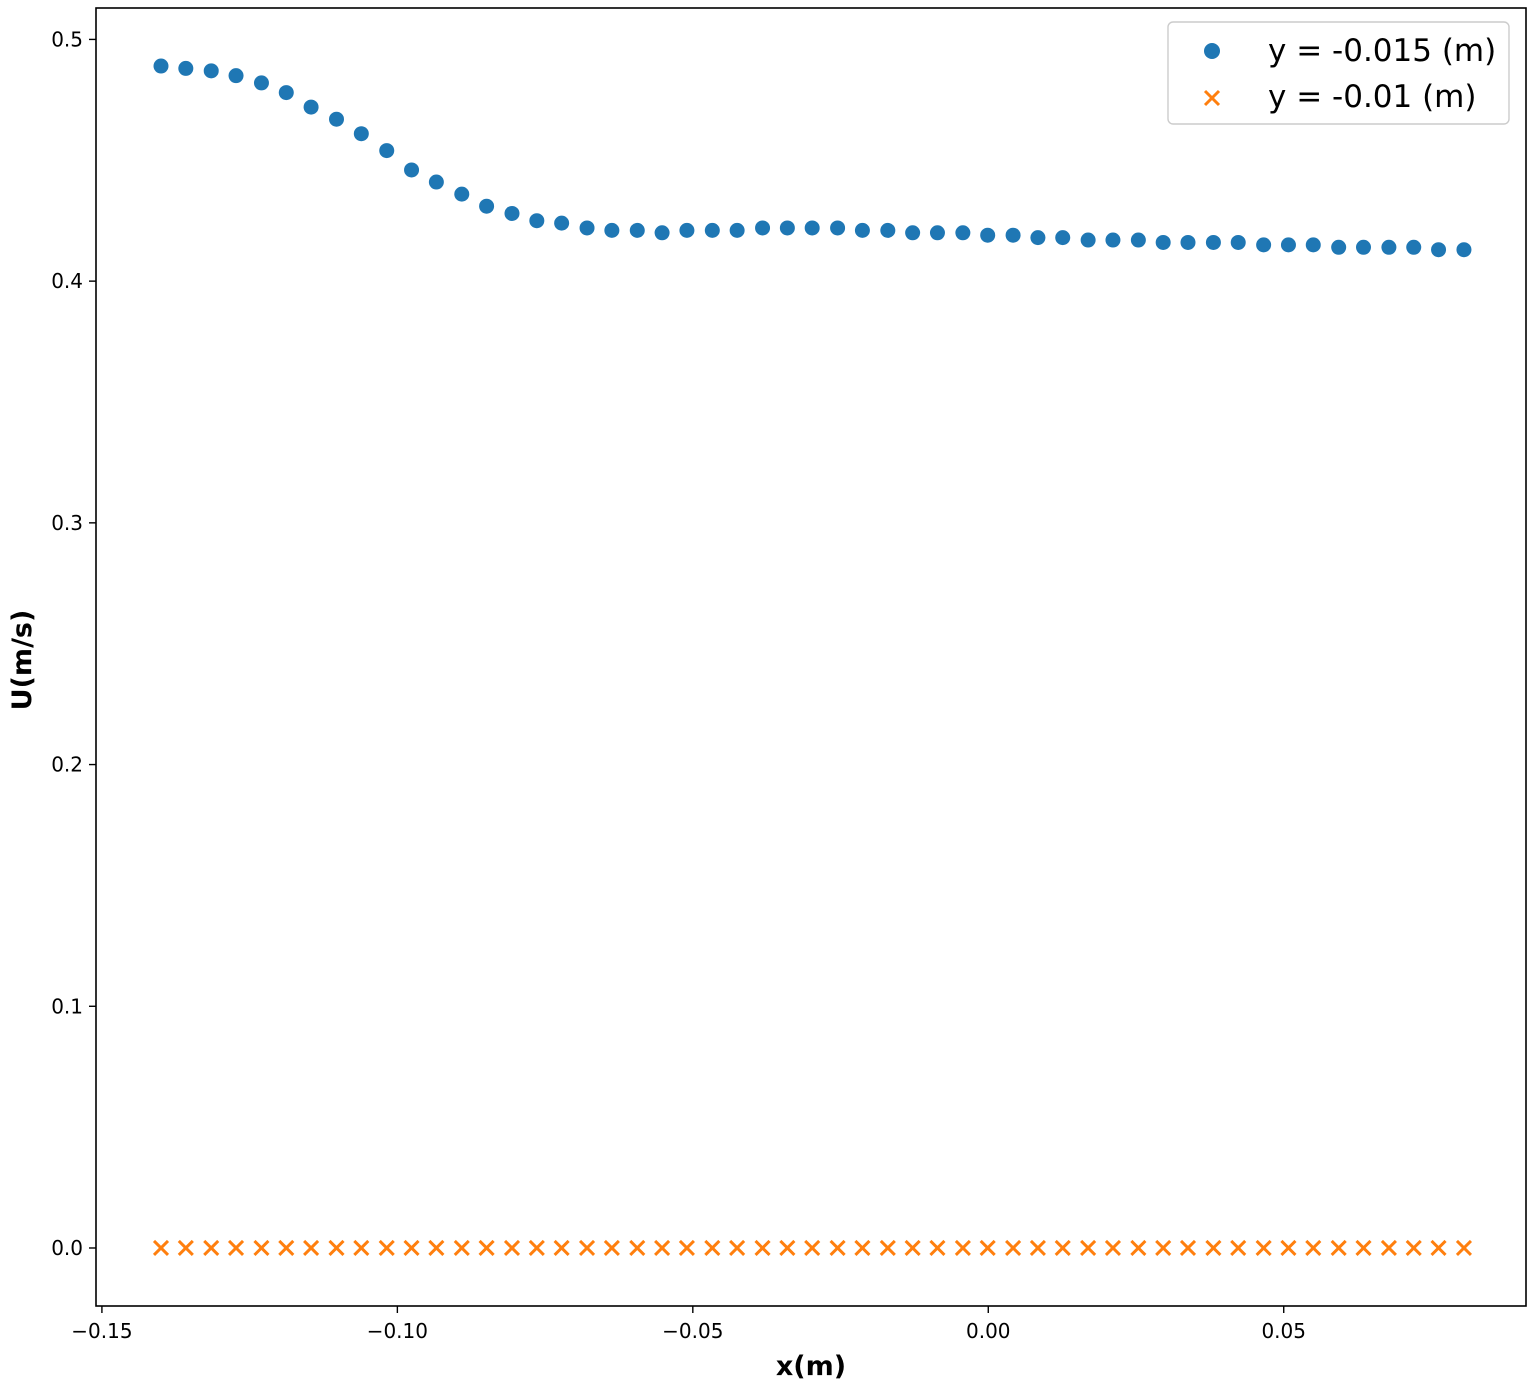  I want to click on x-tick-label: −0.15, so click(101, 1331).